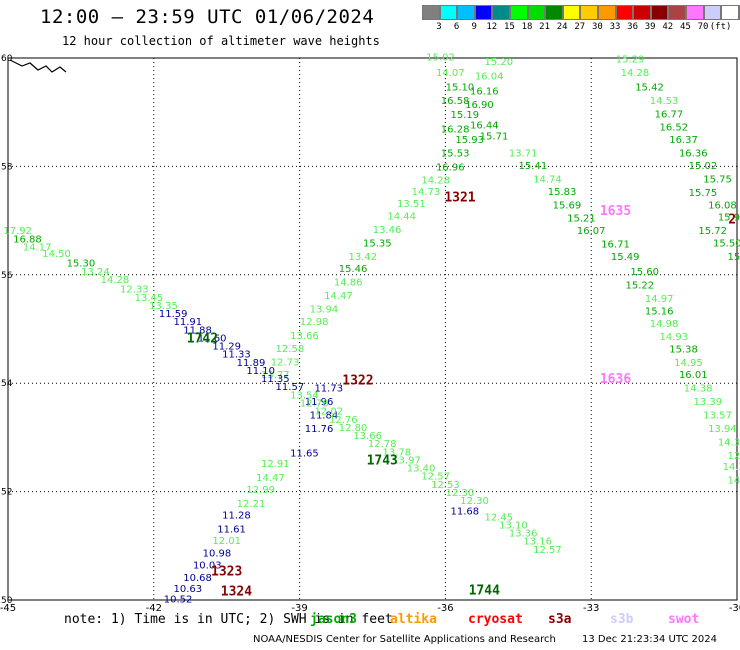 The width and height of the screenshot is (740, 650). I want to click on wave-height-value: 14.25, so click(734, 480).